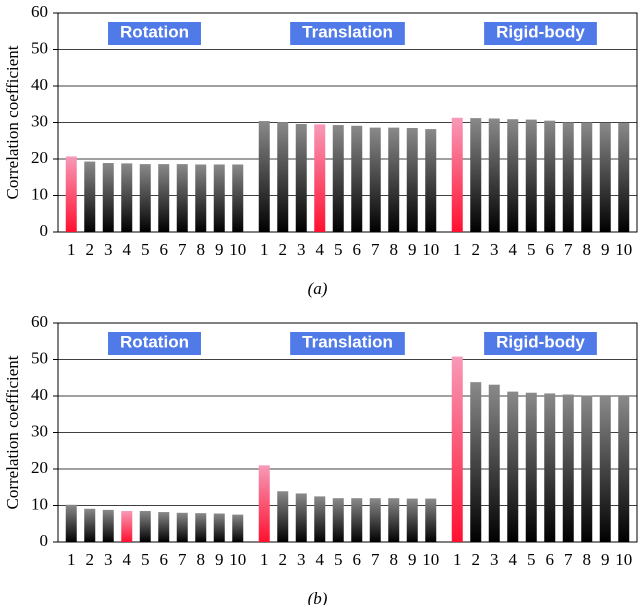  Describe the element at coordinates (540, 31) in the screenshot. I see `group-label: Rigid-body` at that location.